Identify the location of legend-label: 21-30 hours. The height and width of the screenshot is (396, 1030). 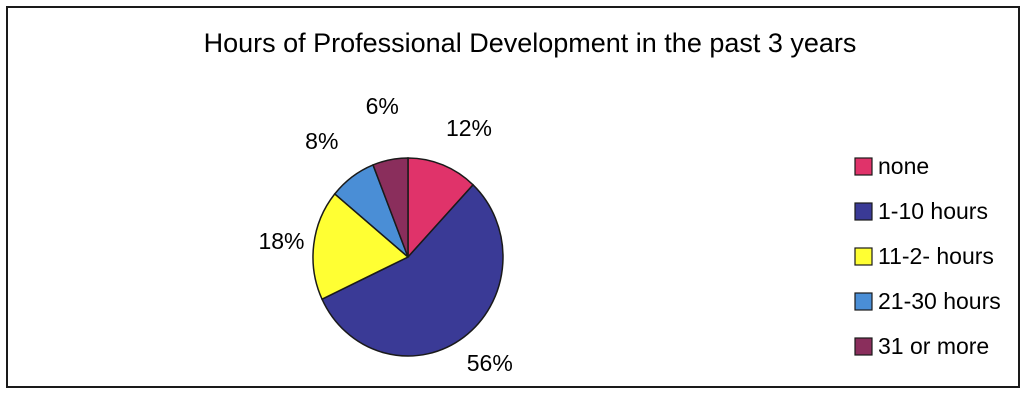
(939, 301).